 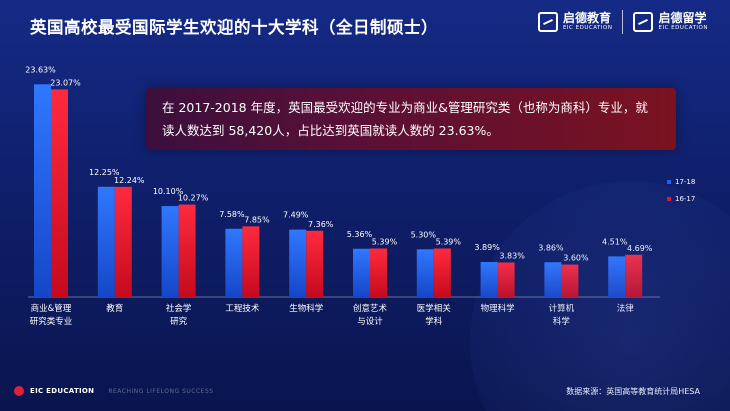 I want to click on data-label-16-17-6: 5.39%, so click(x=449, y=241).